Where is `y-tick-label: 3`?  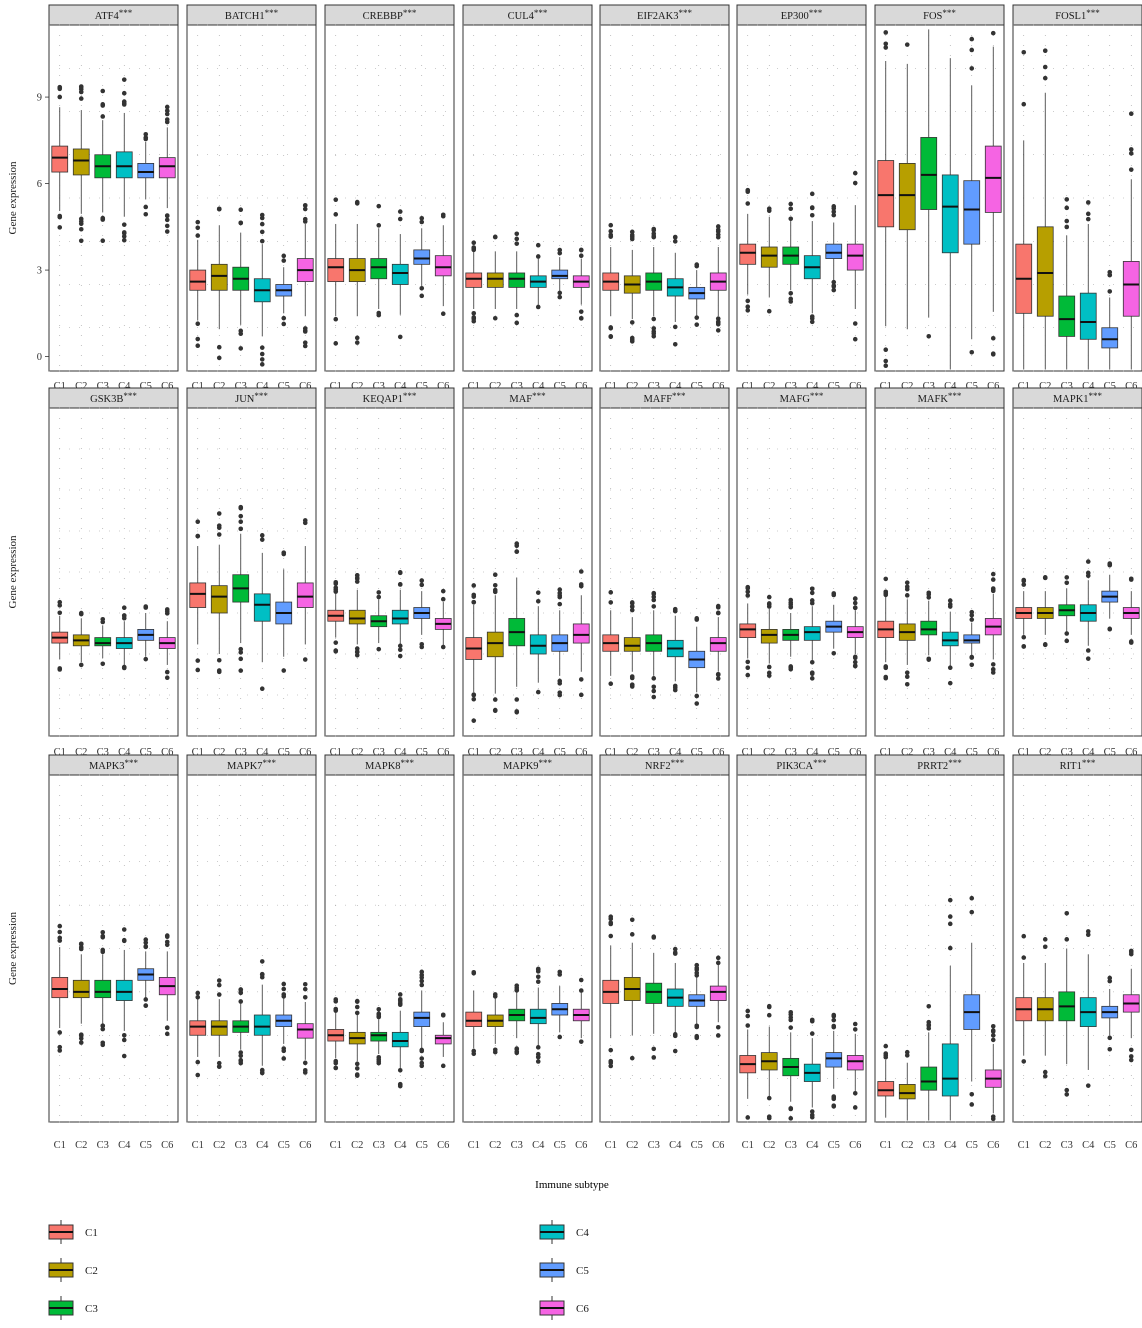 y-tick-label: 3 is located at coordinates (39, 271).